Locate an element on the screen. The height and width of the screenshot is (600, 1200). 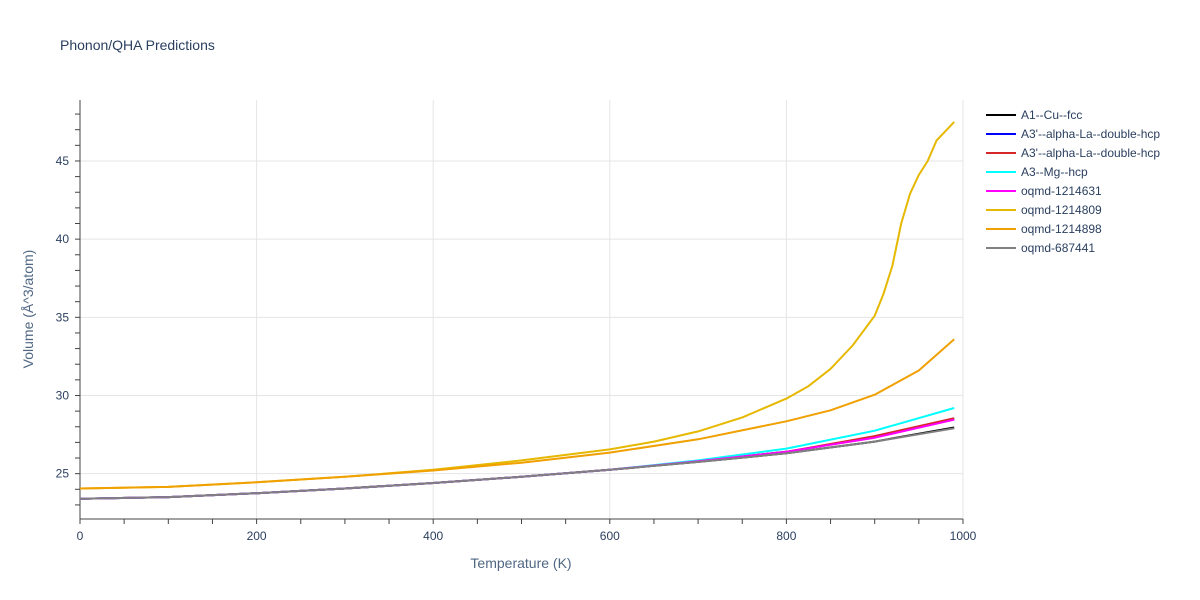
y-tick-label: 45 is located at coordinates (63, 161).